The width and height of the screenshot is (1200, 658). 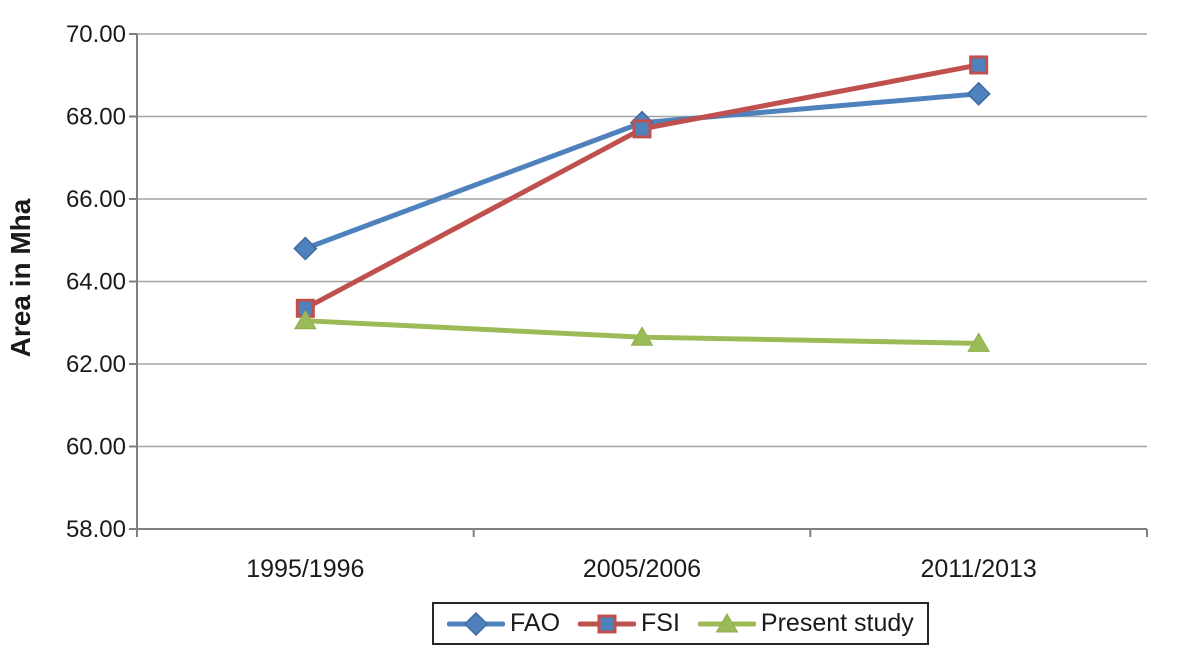 What do you see at coordinates (535, 623) in the screenshot?
I see `legend-label-fao: FAO` at bounding box center [535, 623].